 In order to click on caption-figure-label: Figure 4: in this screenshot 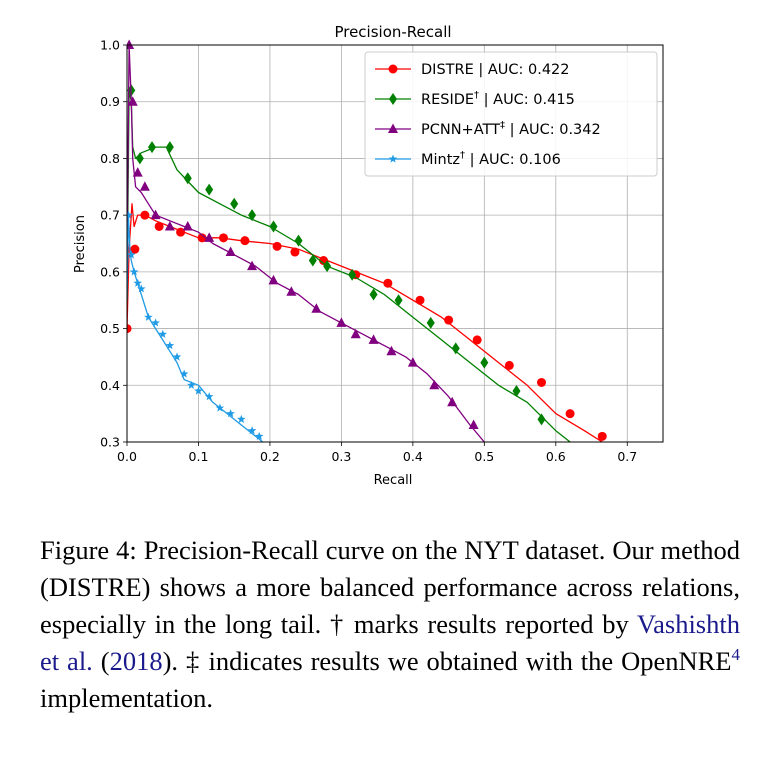, I will do `click(92, 550)`.